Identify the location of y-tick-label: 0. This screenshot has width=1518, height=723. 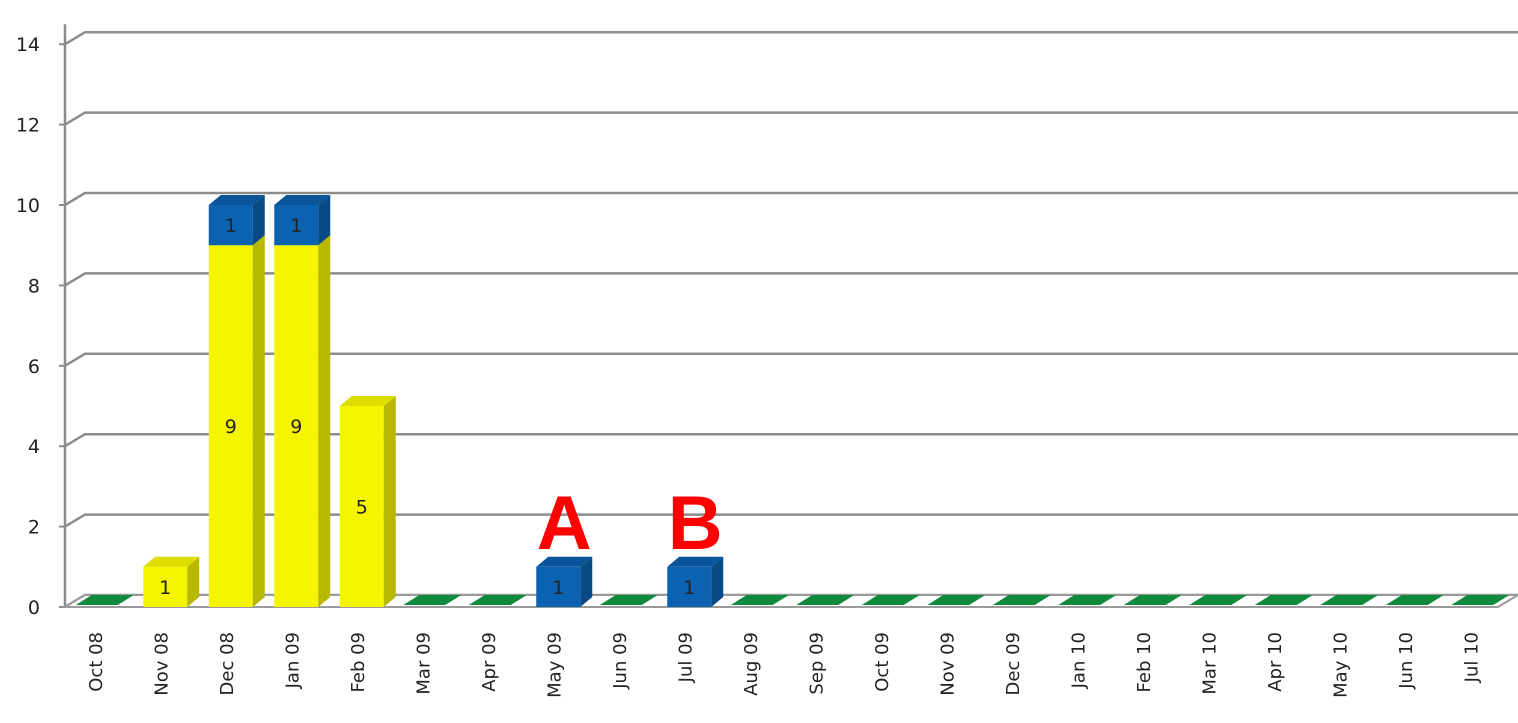
(34, 608).